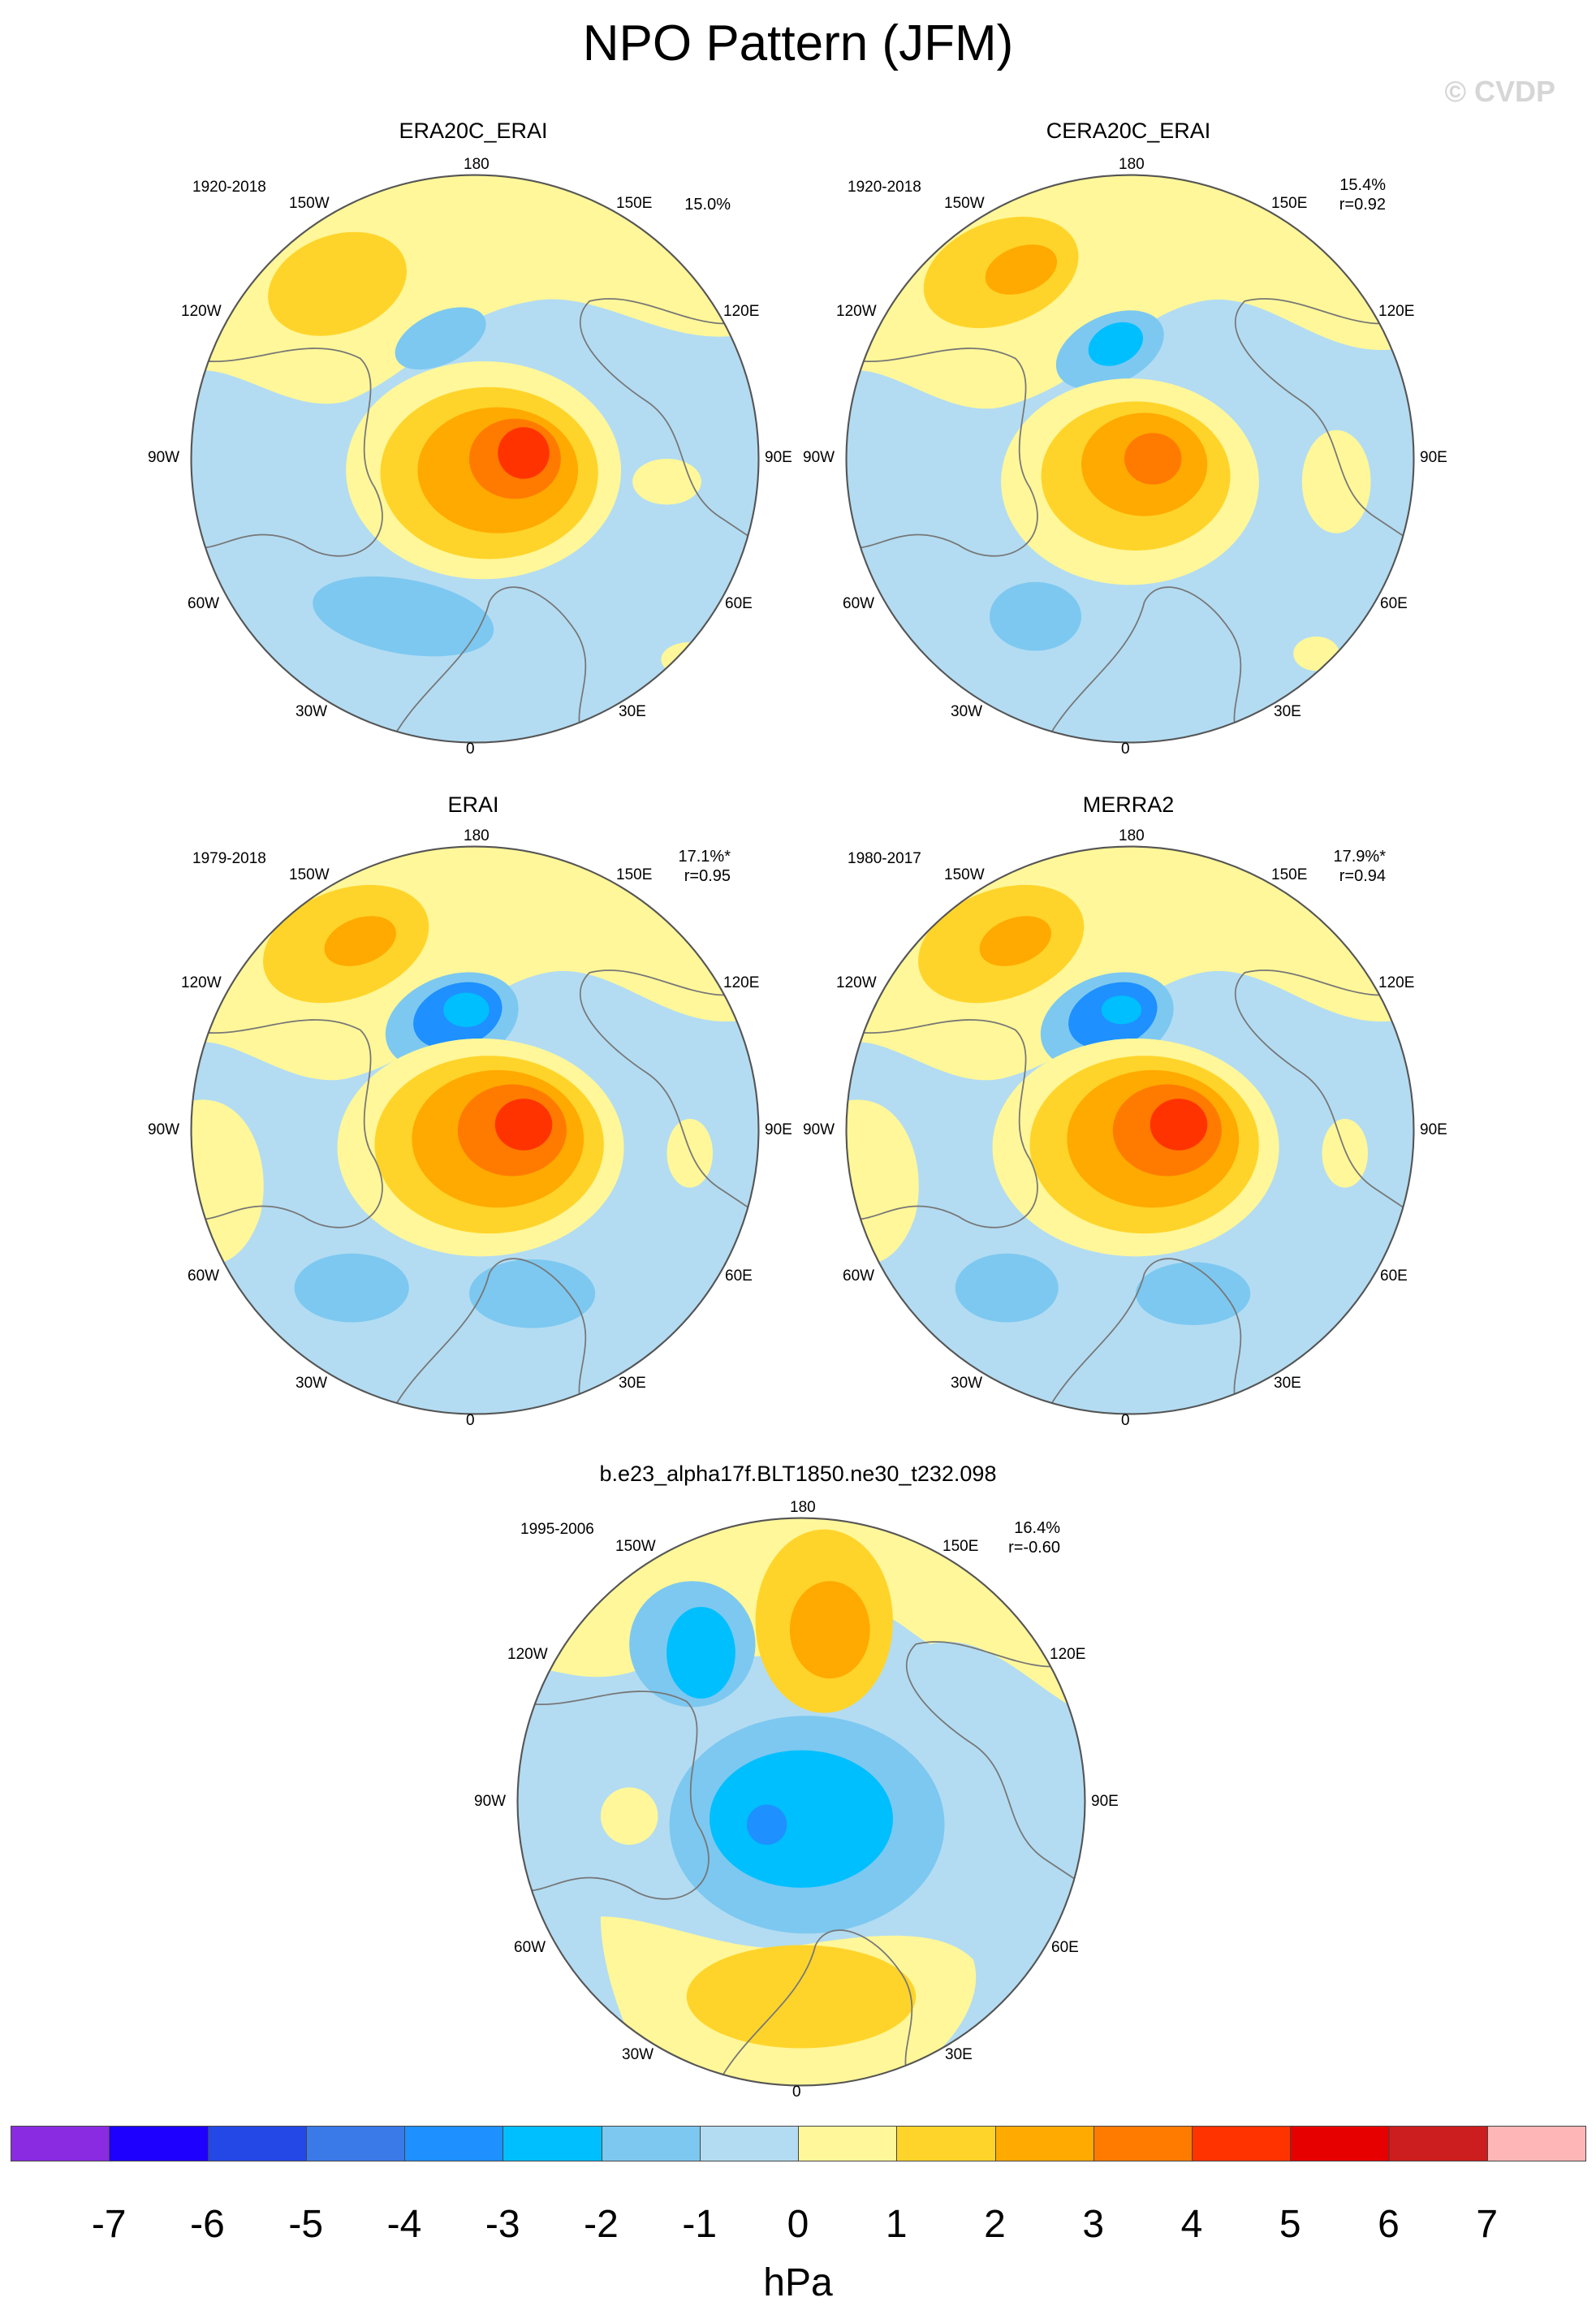 The width and height of the screenshot is (1596, 2306). I want to click on panel-1-pct: 15.0%, so click(707, 205).